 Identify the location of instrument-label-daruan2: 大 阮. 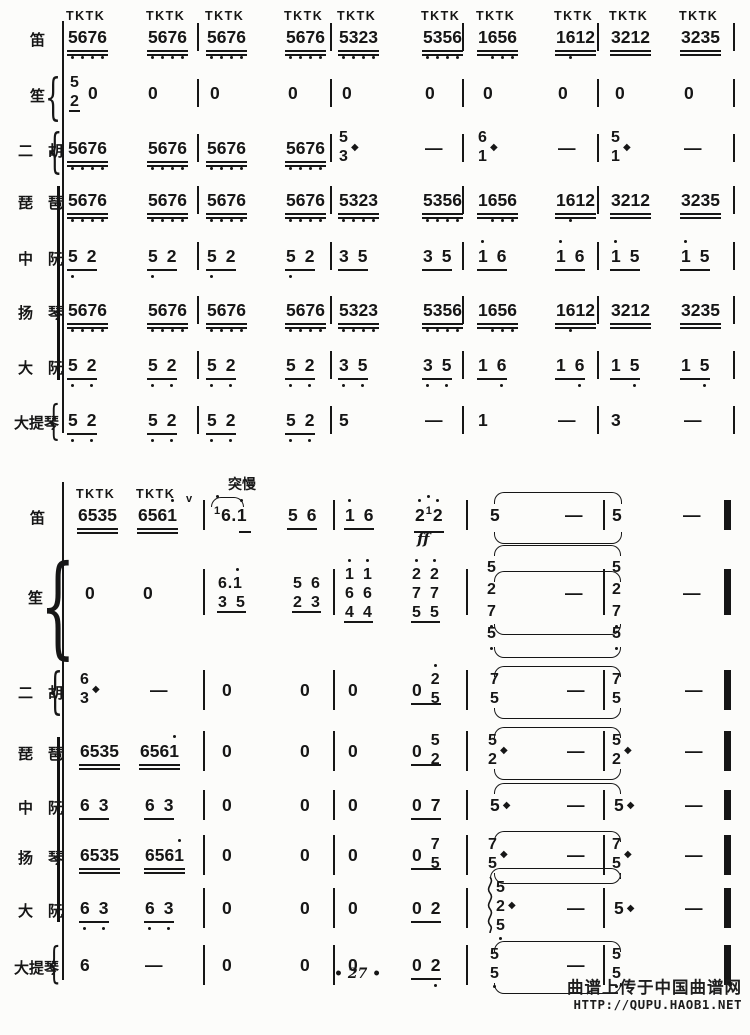
(41, 911).